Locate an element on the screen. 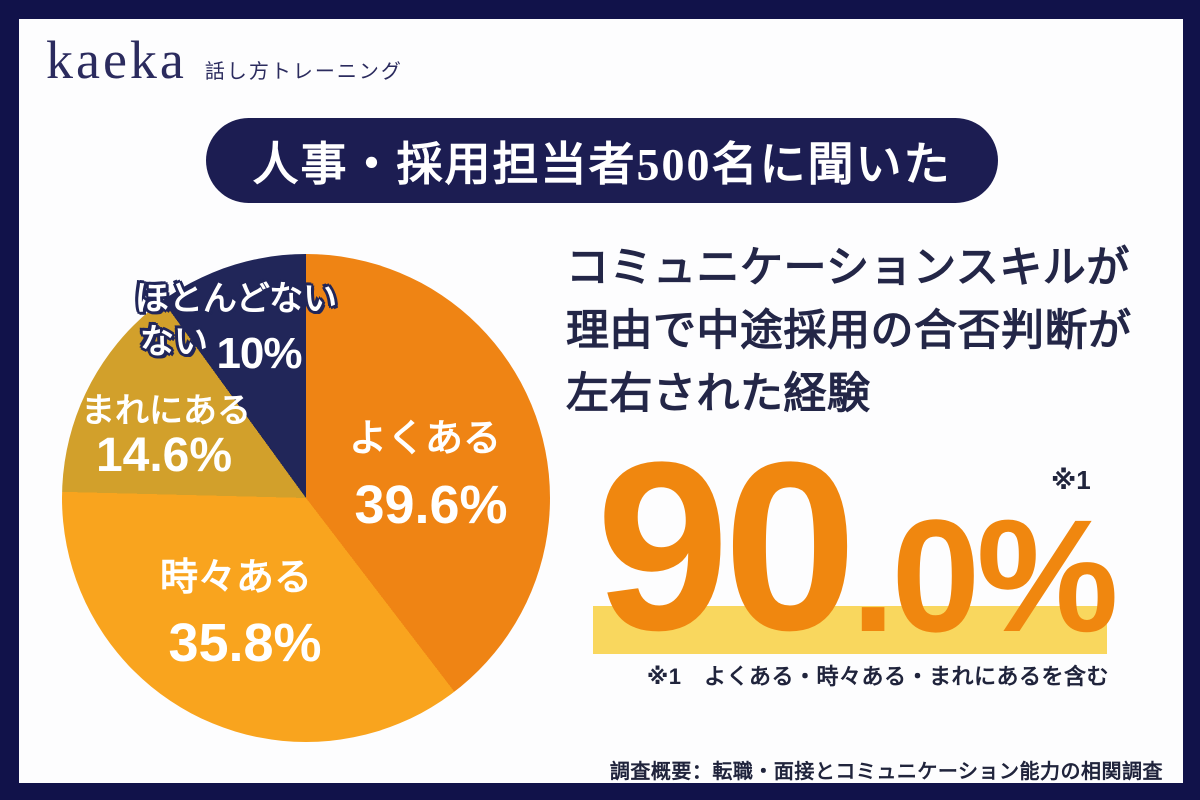 The image size is (1200, 800). headline: コミュニケーションスキルが 理由で中途採用の合否判断が 左右された経験 is located at coordinates (849, 331).